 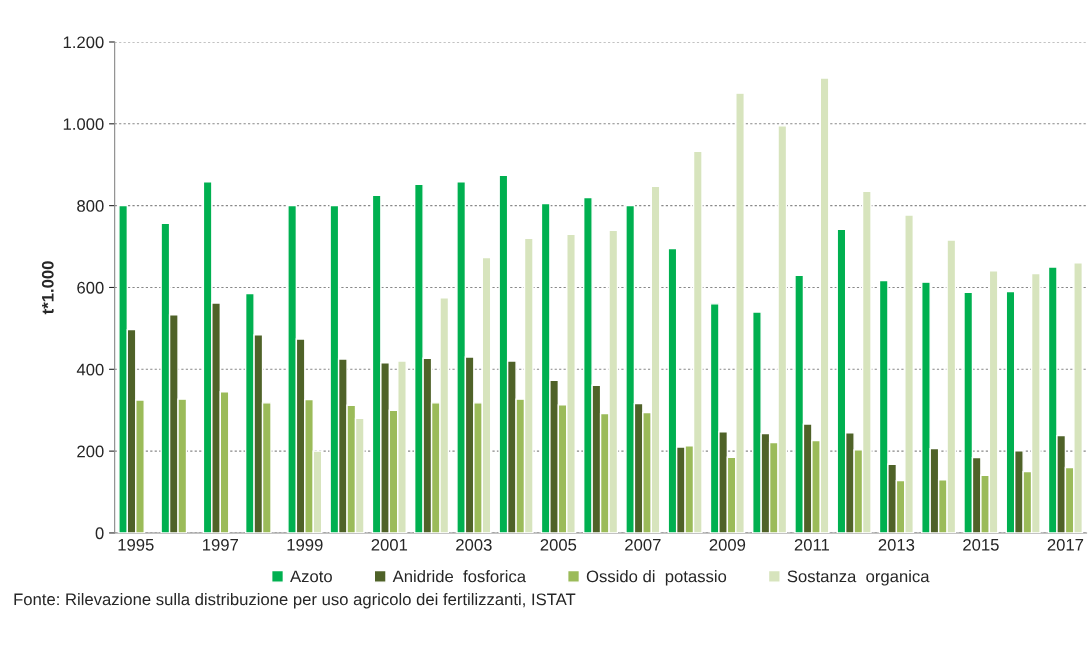 What do you see at coordinates (311, 576) in the screenshot?
I see `legend-label: Azoto` at bounding box center [311, 576].